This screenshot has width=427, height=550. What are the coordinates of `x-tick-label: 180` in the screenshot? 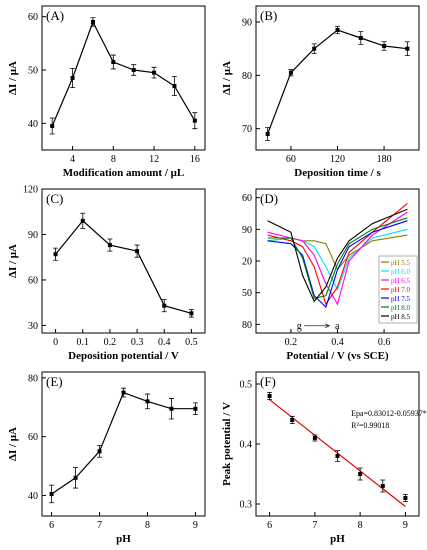 It's located at (384, 159).